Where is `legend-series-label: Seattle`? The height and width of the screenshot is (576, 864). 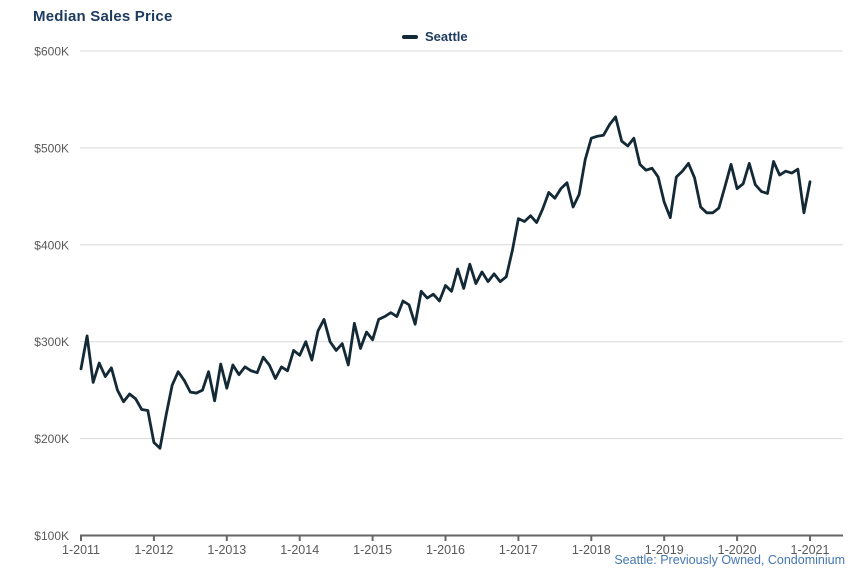
legend-series-label: Seattle is located at coordinates (446, 36).